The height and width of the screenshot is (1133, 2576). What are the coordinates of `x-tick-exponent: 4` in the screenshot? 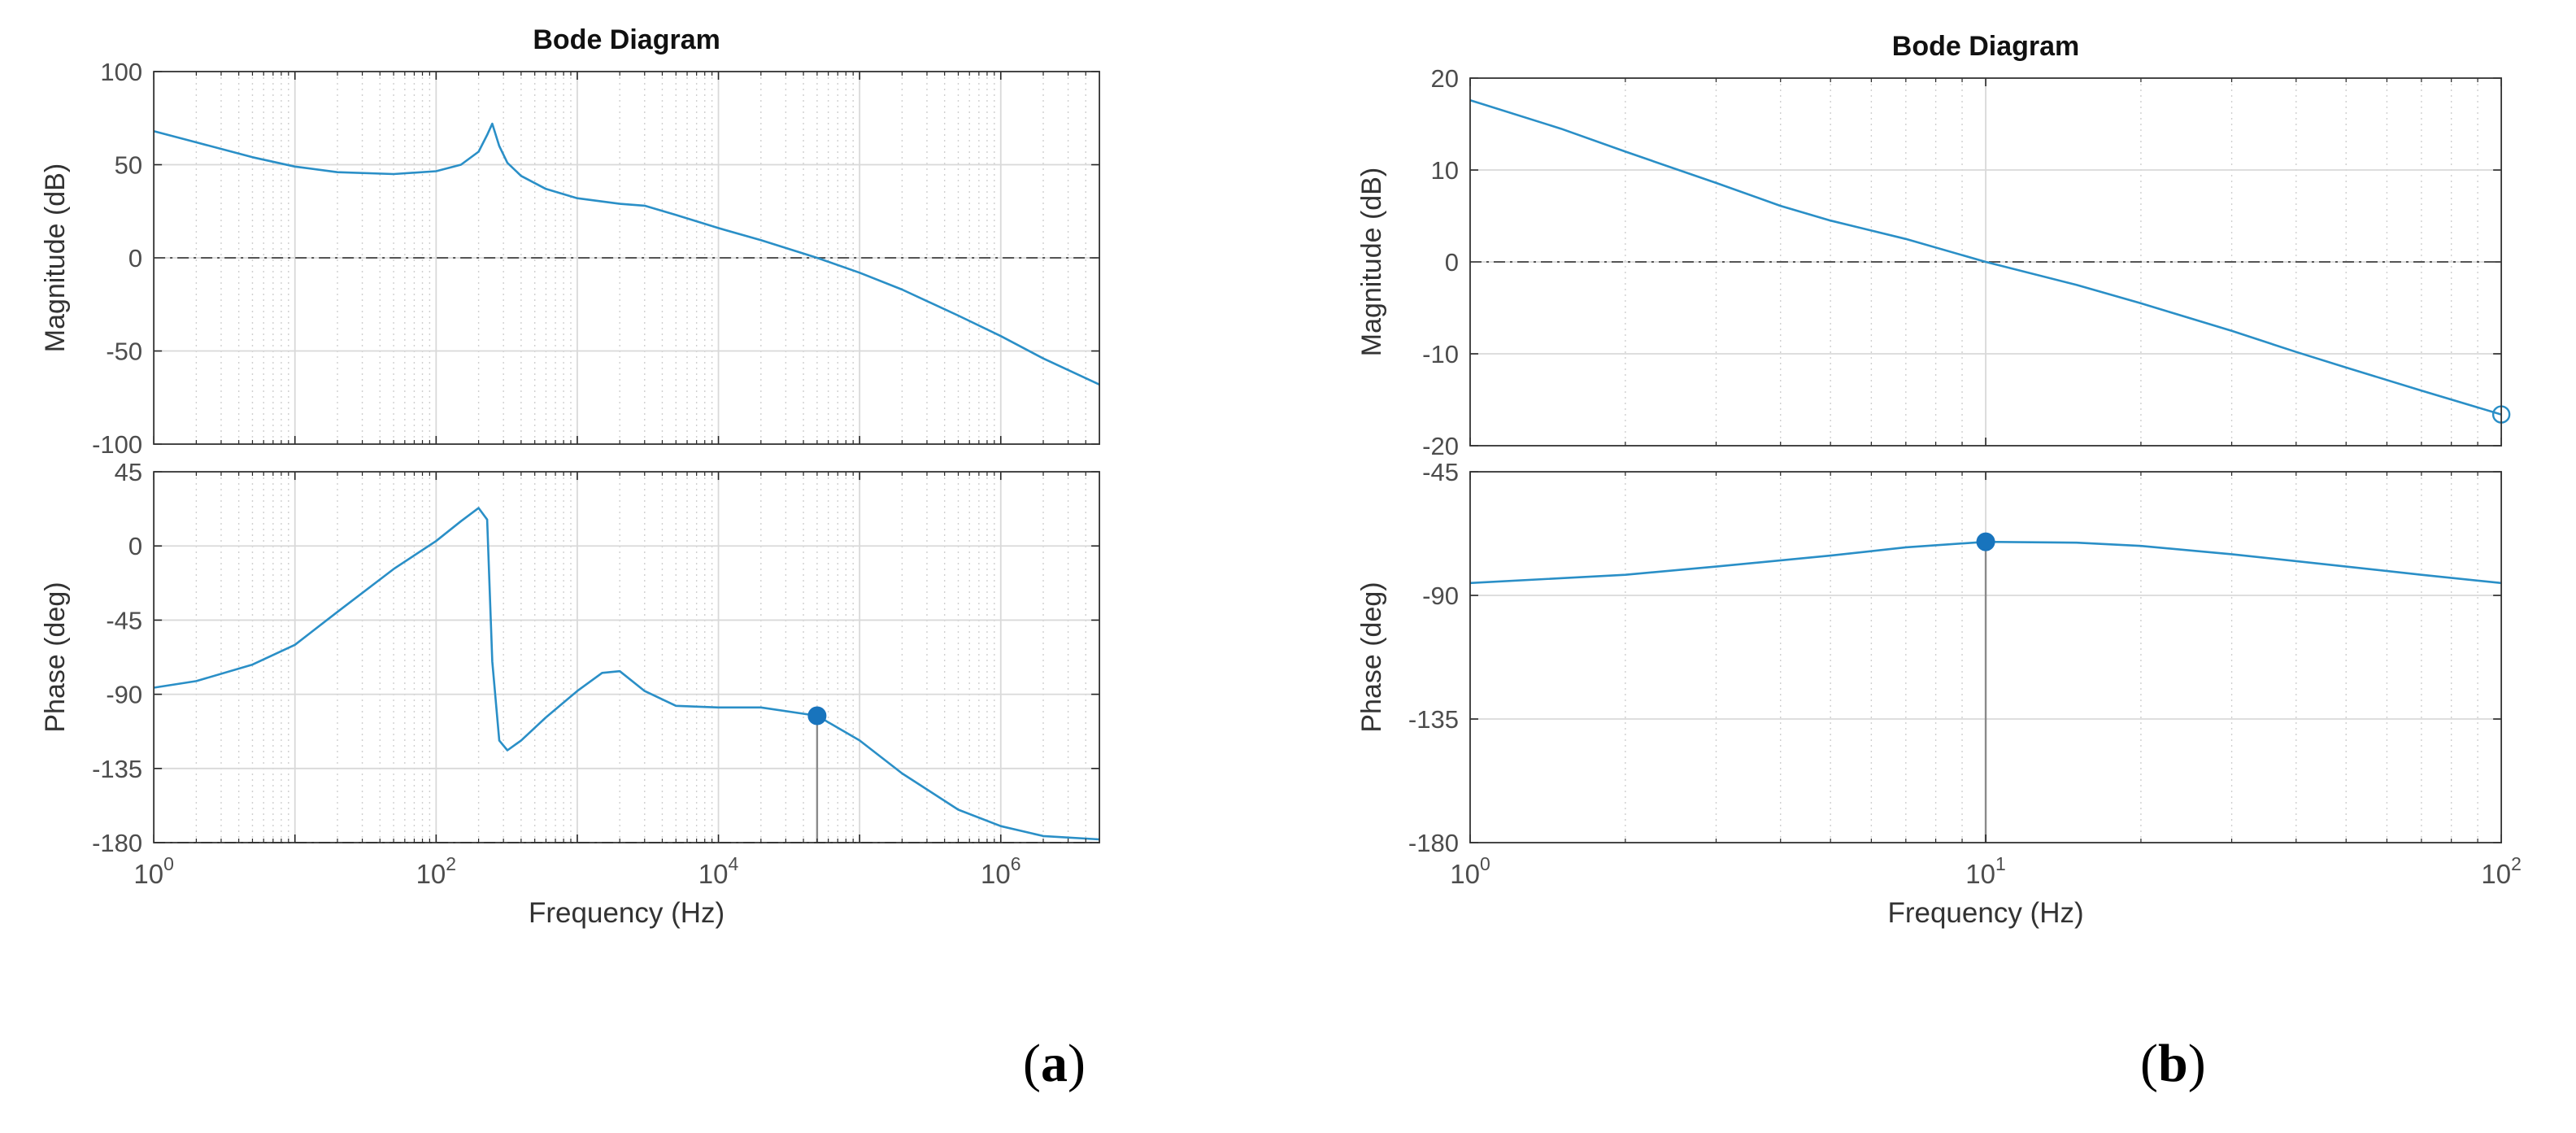 It's located at (734, 863).